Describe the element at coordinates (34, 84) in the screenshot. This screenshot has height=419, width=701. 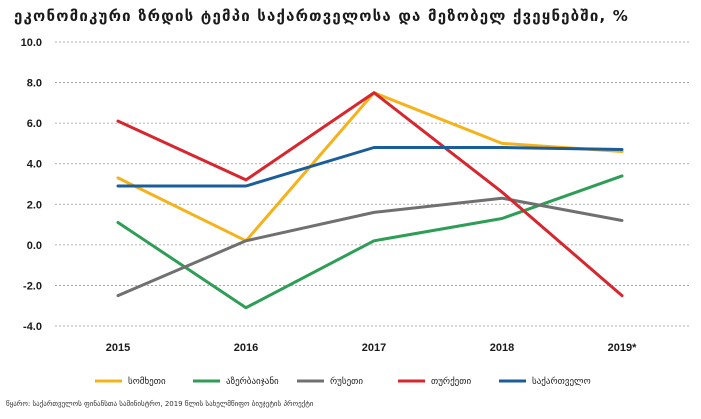
I see `y-tick-label: 8.0` at that location.